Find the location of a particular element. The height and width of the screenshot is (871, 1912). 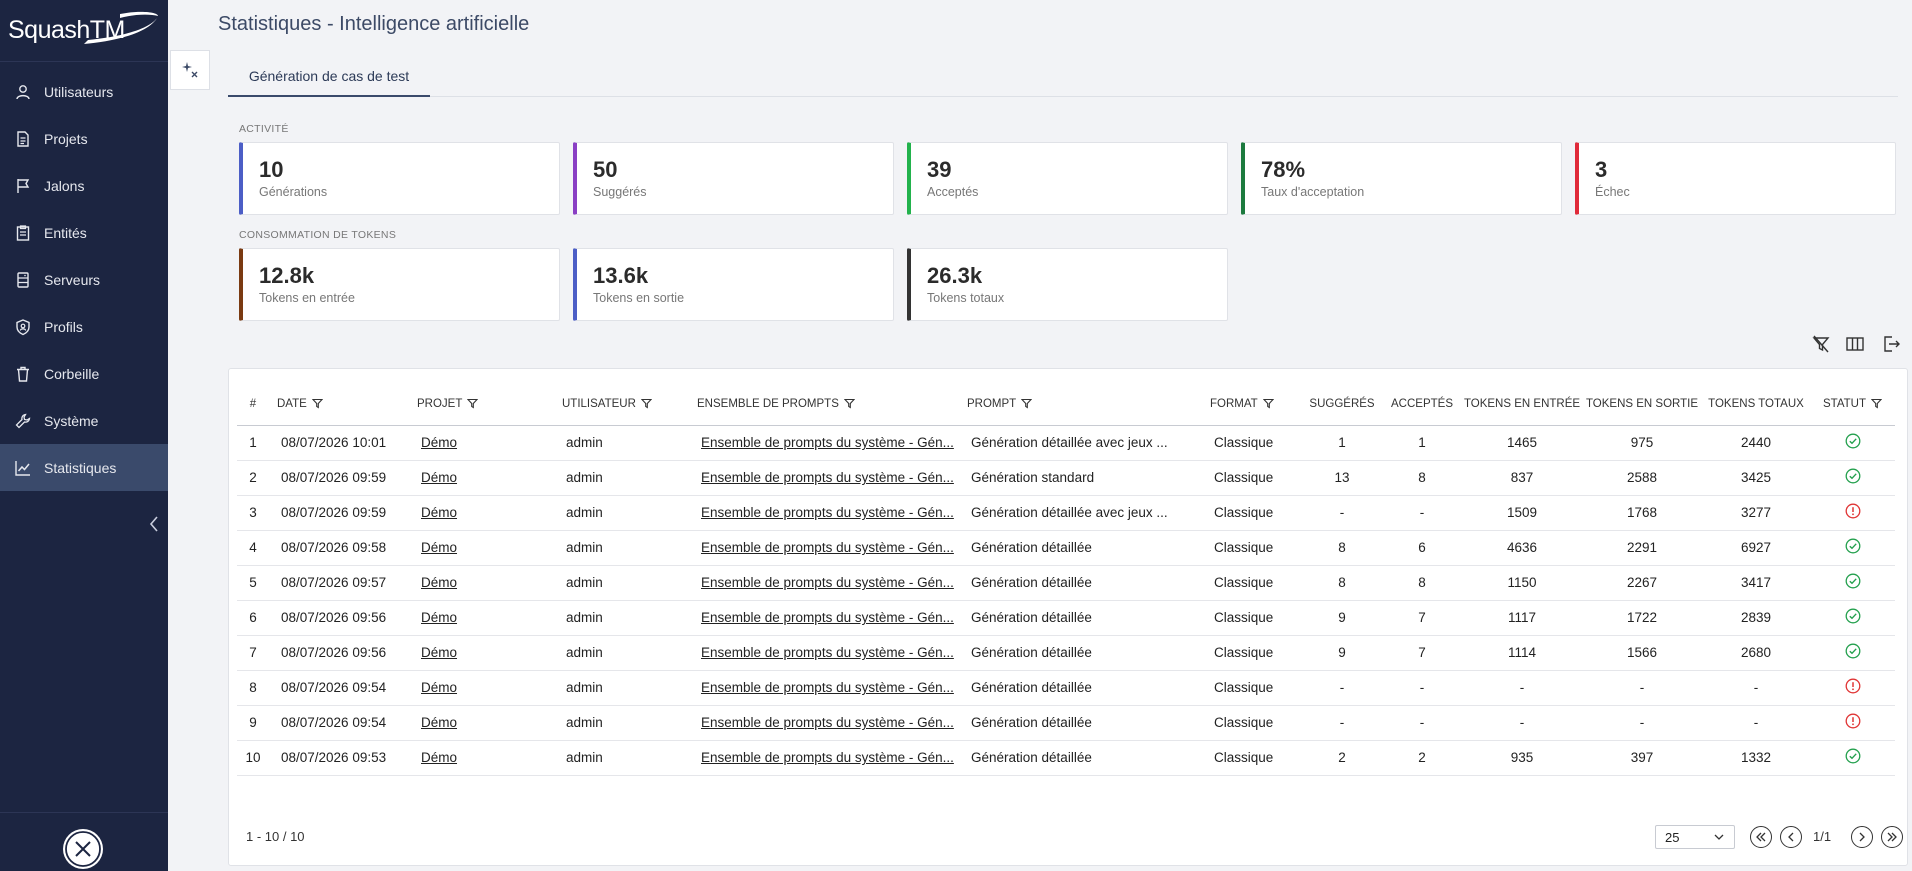

date-cell: 08/07/2026 09:59 is located at coordinates (334, 512).